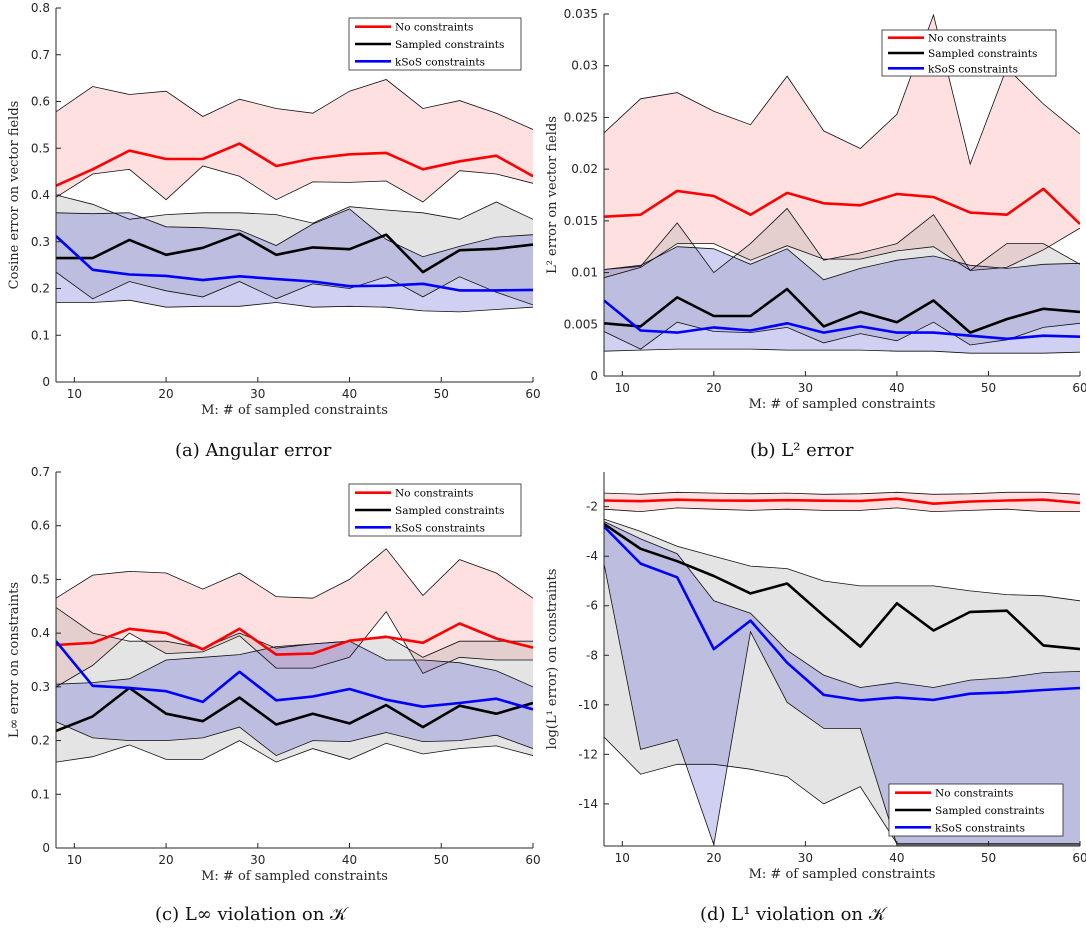 The width and height of the screenshot is (1086, 937). Describe the element at coordinates (584, 273) in the screenshot. I see `y-tick-label: 0.01` at that location.